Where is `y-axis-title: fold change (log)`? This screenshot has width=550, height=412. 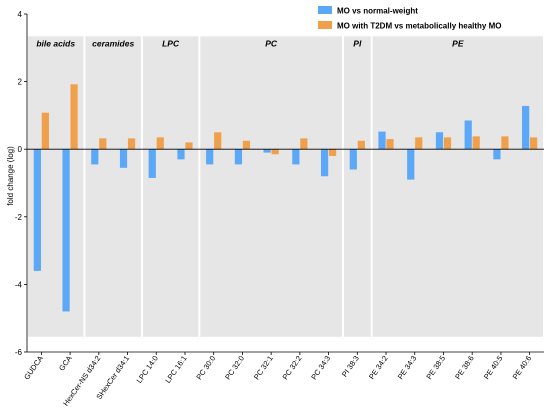
y-axis-title: fold change (log) is located at coordinates (10, 176).